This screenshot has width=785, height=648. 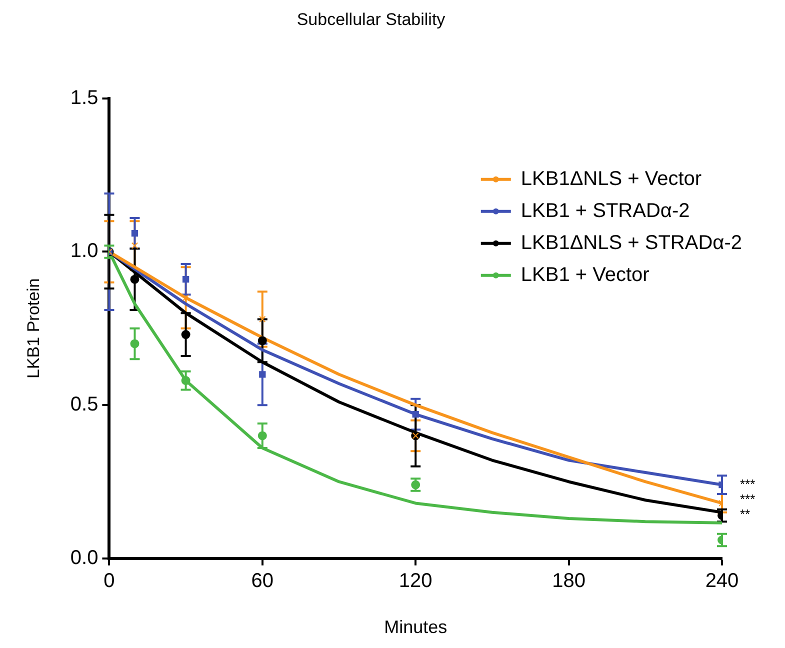 I want to click on x-tick-label: 60, so click(x=262, y=581).